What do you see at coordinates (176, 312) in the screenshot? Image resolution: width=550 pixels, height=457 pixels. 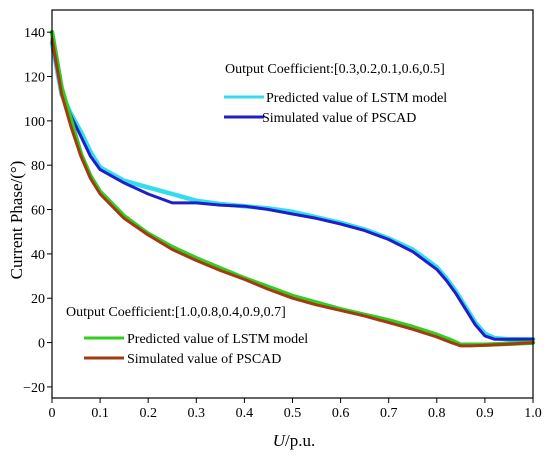 I see `annotation-bottom: Output Coefficient:[1.0,0.8,0.4,0.9,0.7]` at bounding box center [176, 312].